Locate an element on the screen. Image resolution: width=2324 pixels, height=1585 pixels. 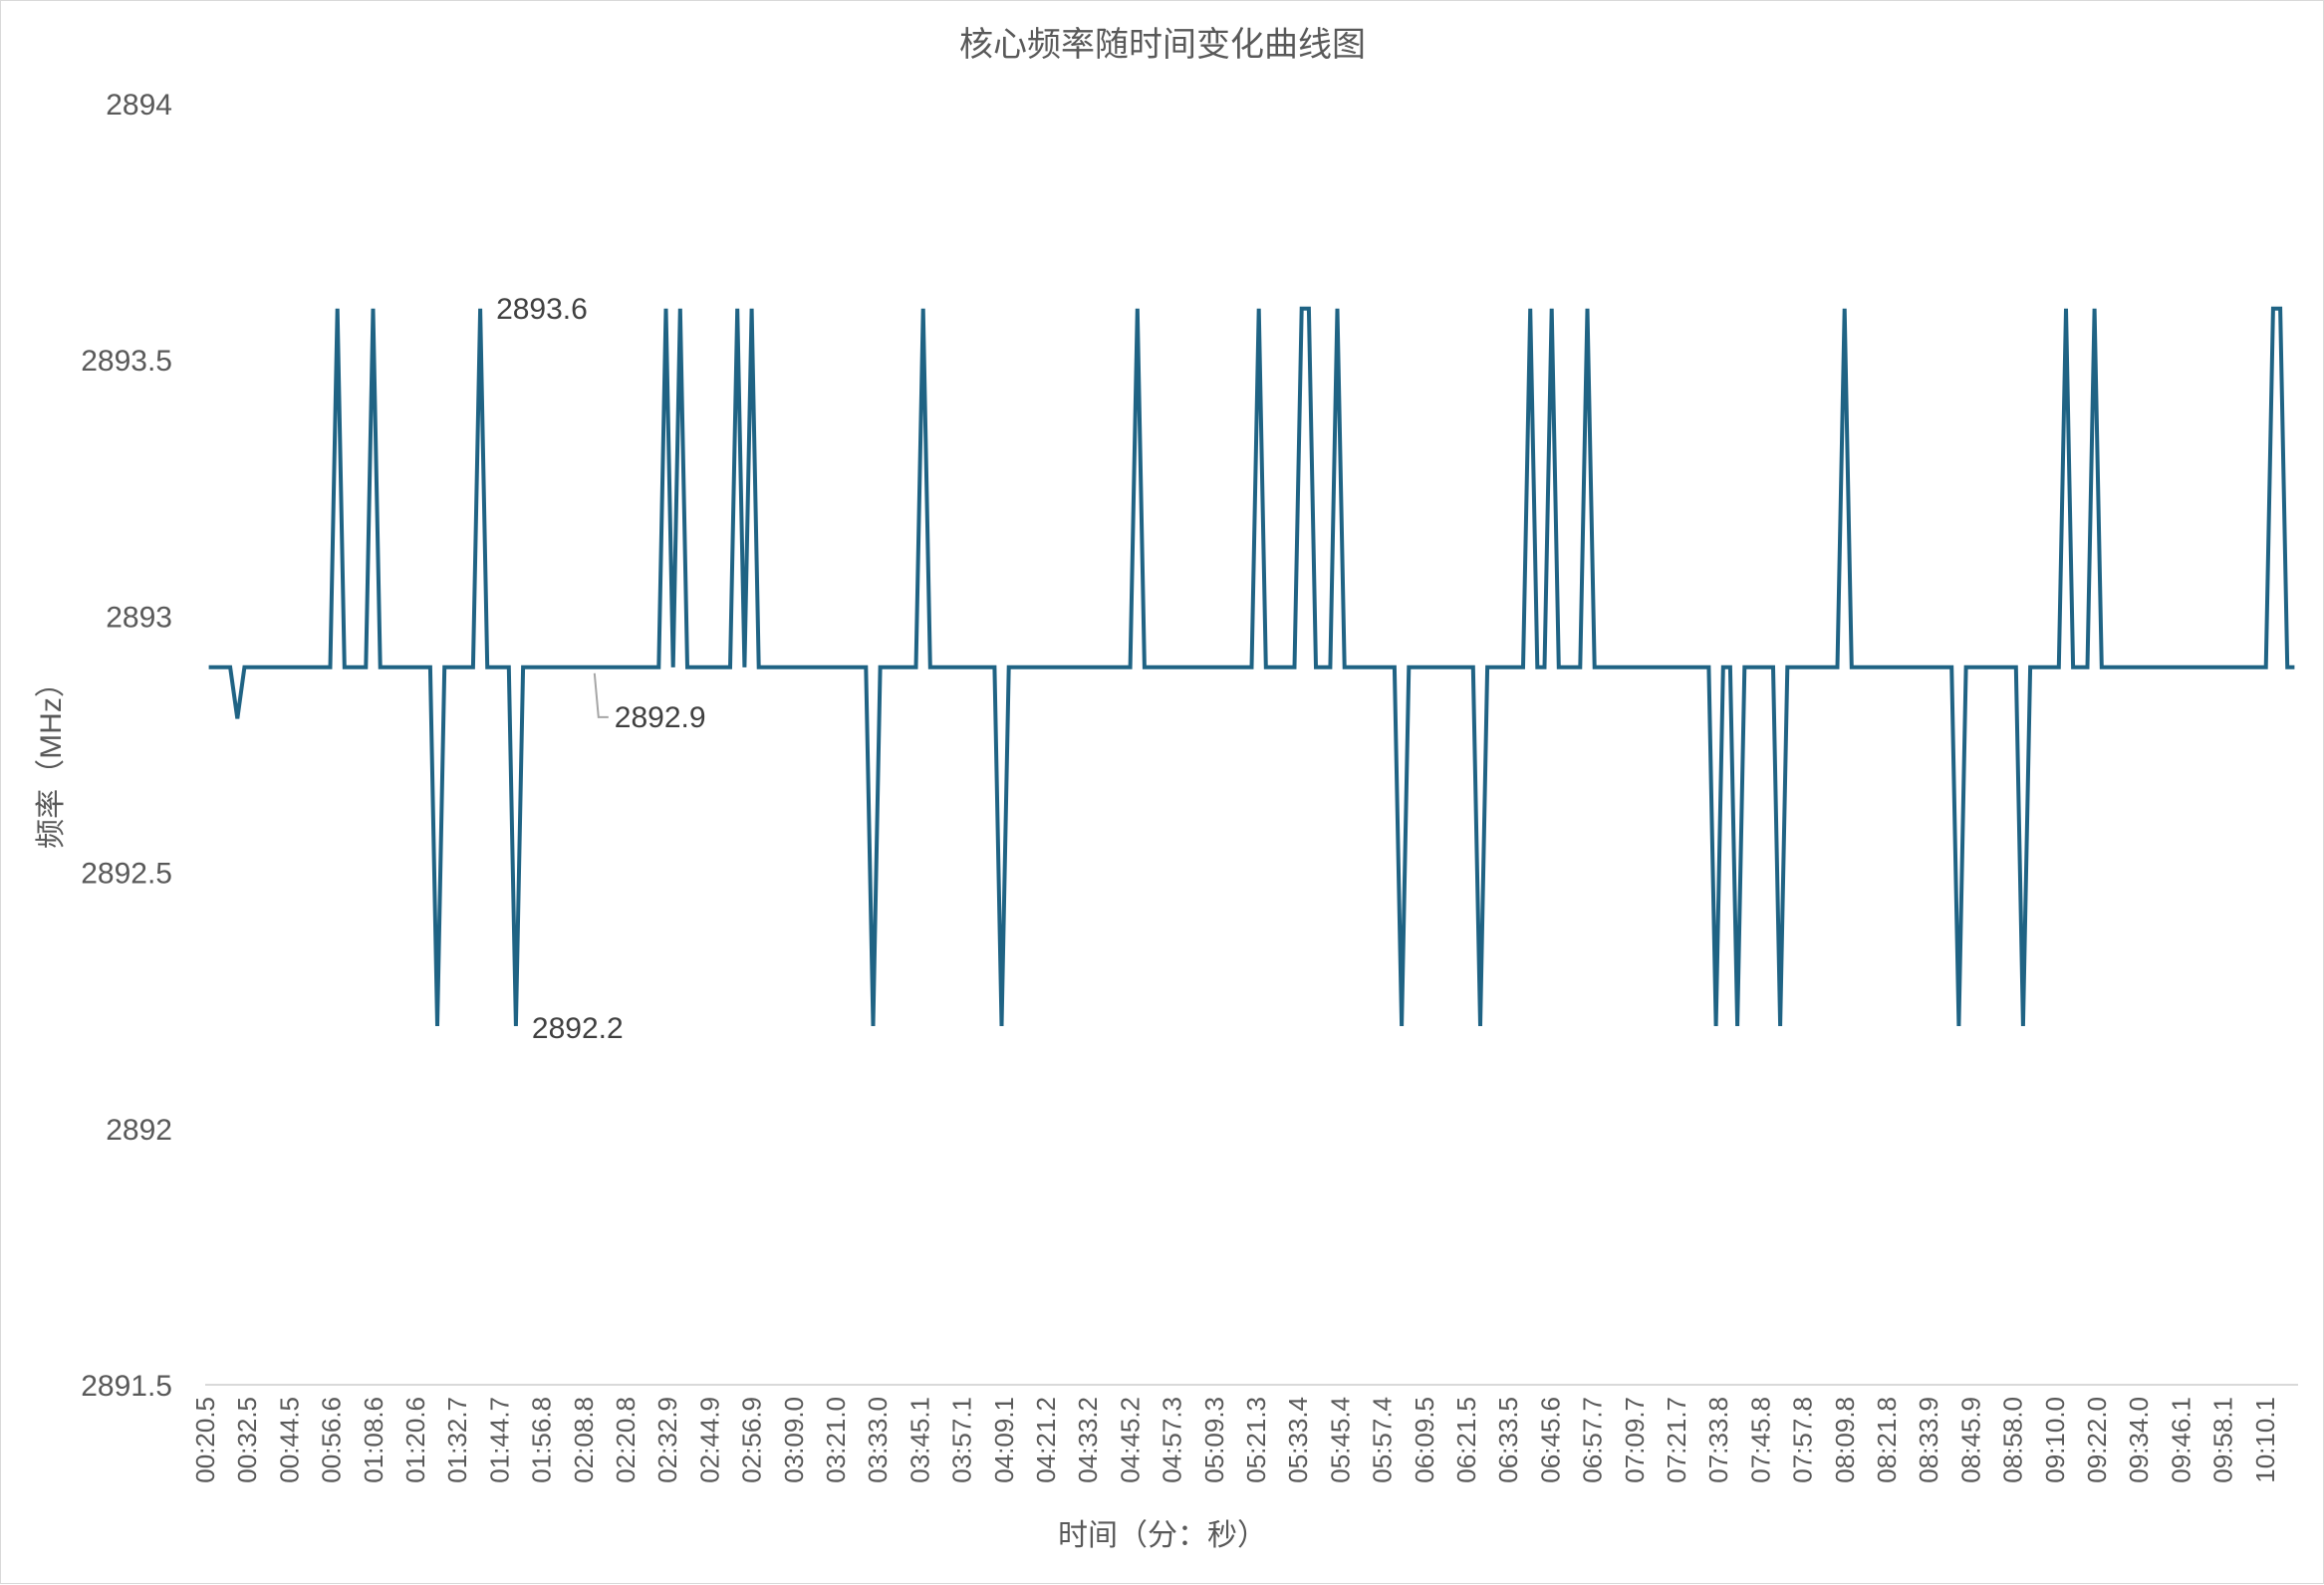
y-tick-label: 2893.5 is located at coordinates (127, 361).